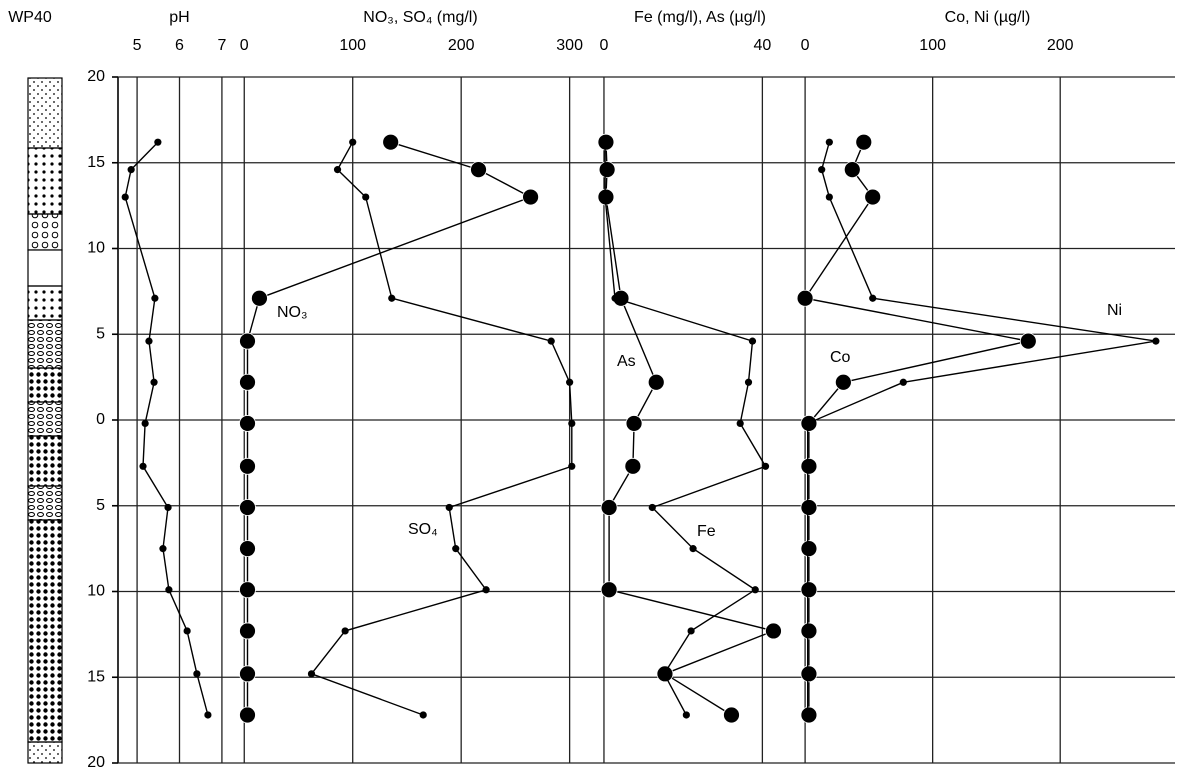  I want to click on series-label: SO₄, so click(423, 529).